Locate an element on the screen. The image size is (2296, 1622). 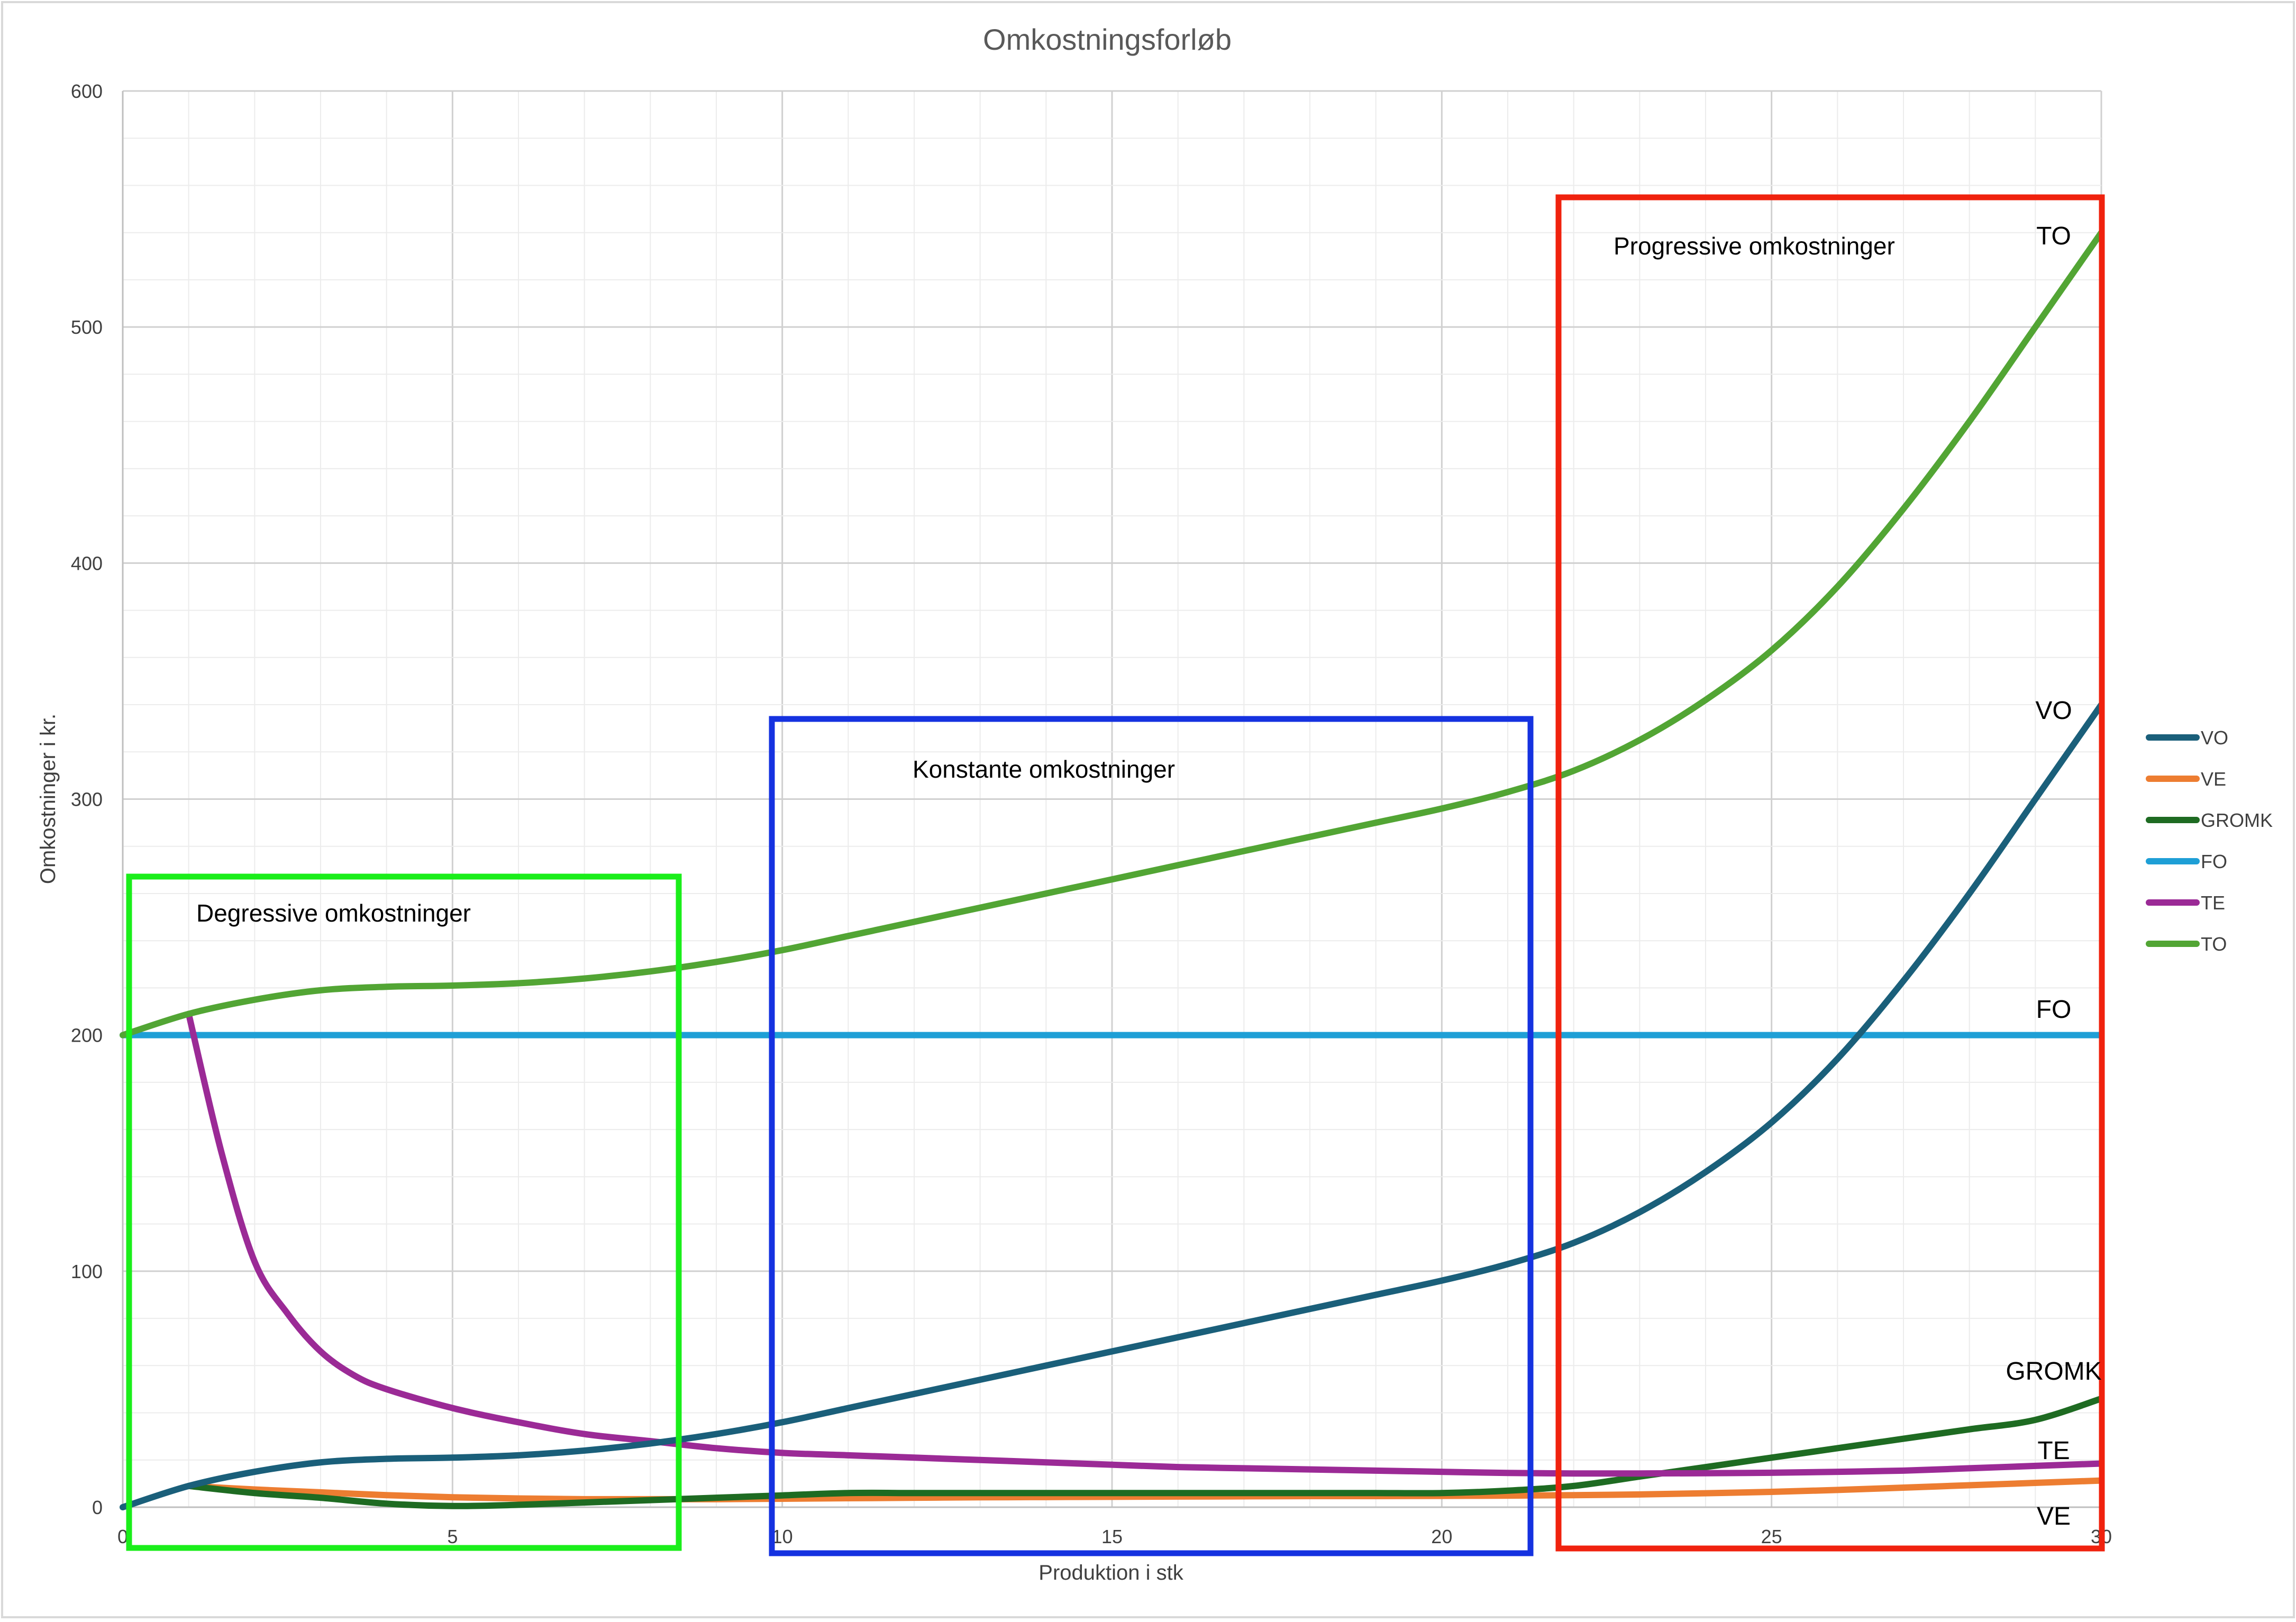
legend-label-fo: FO is located at coordinates (2214, 862).